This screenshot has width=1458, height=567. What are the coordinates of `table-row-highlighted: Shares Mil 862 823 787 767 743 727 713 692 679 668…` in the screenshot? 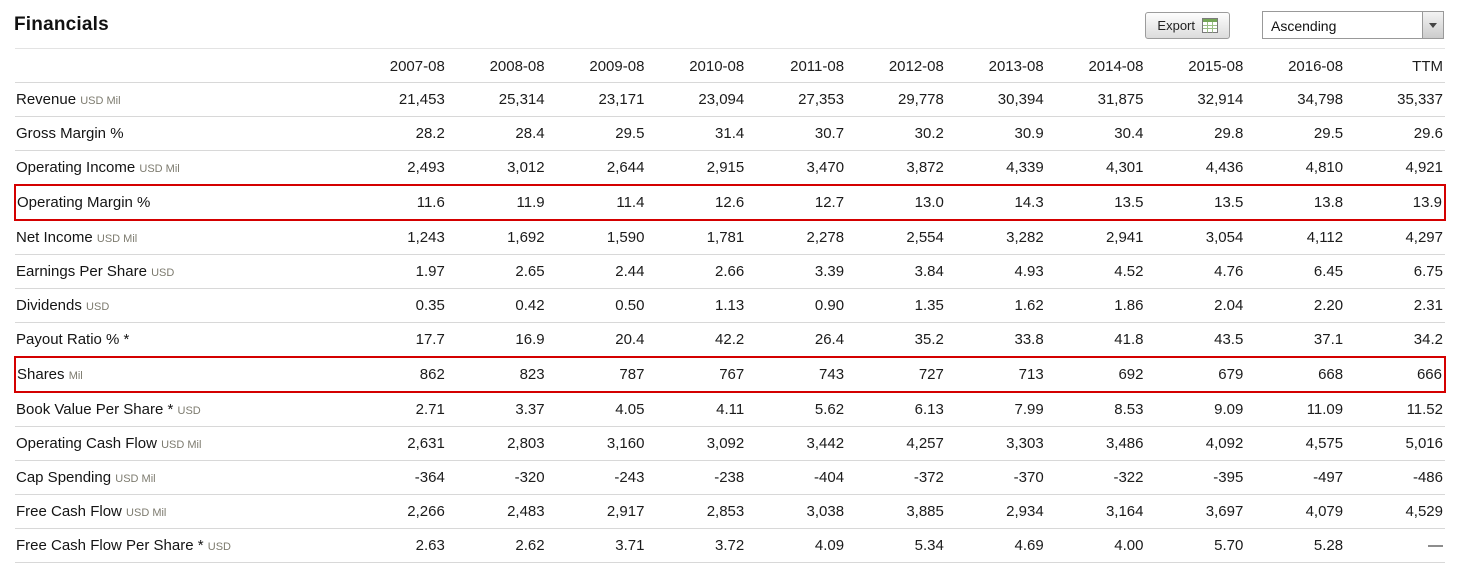 It's located at (730, 374).